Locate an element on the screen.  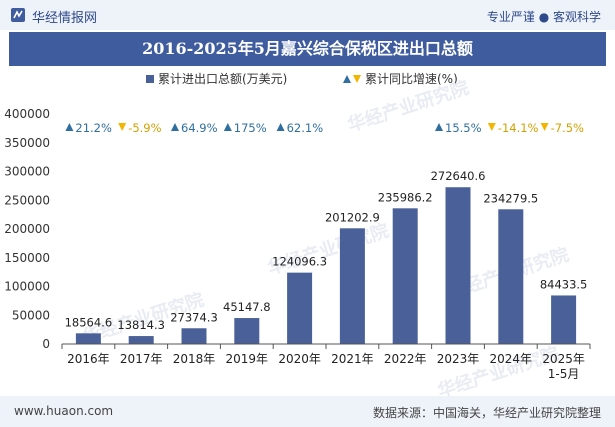
legend-bar-label: 累计进出口总额(万美元) is located at coordinates (222, 79).